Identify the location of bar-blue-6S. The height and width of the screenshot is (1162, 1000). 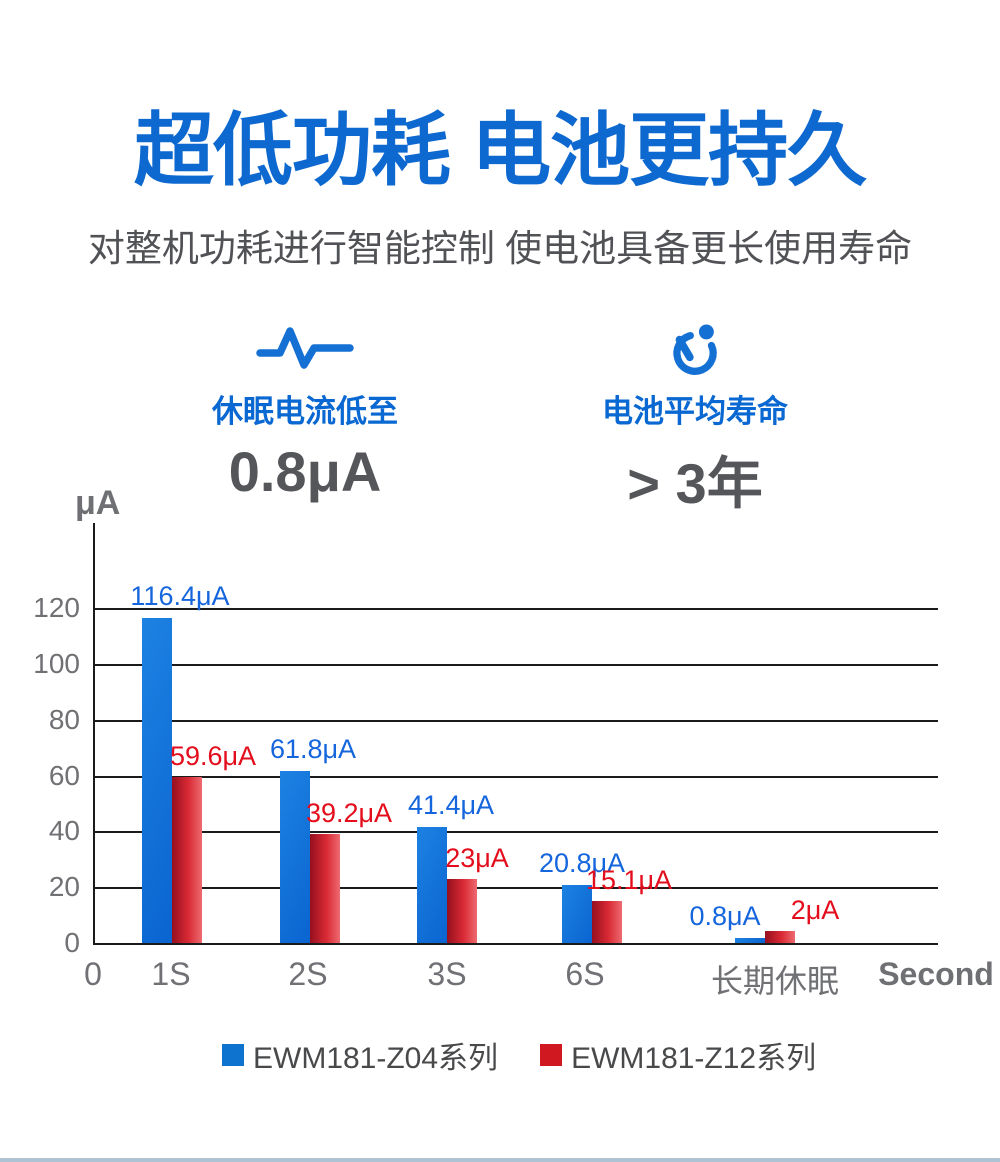
(577, 914).